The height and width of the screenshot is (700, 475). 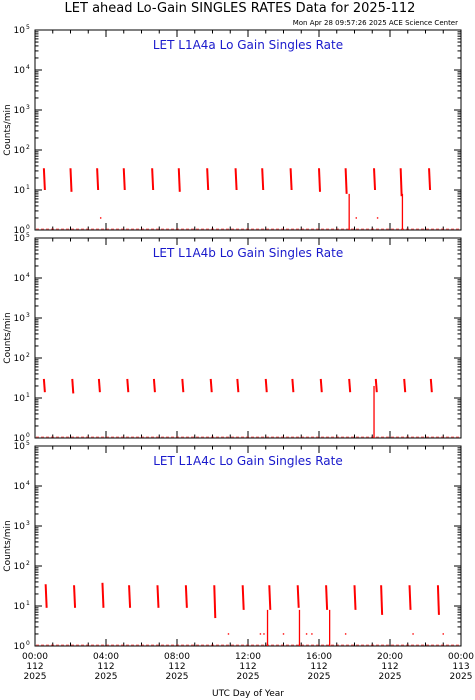 What do you see at coordinates (460, 667) in the screenshot?
I see `x-tick-doy: 113` at bounding box center [460, 667].